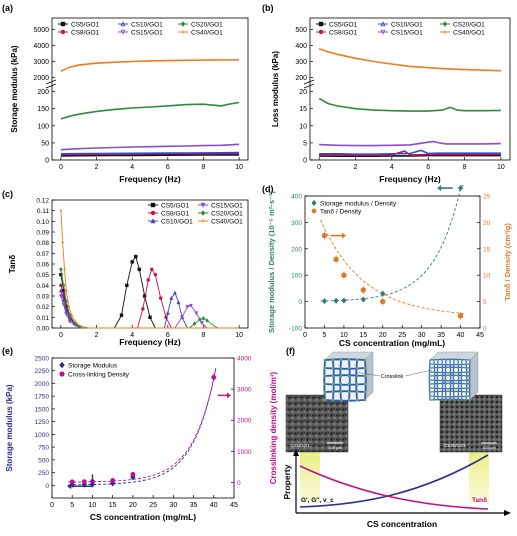  What do you see at coordinates (367, 374) in the screenshot?
I see `crosslink-pointer-left` at bounding box center [367, 374].